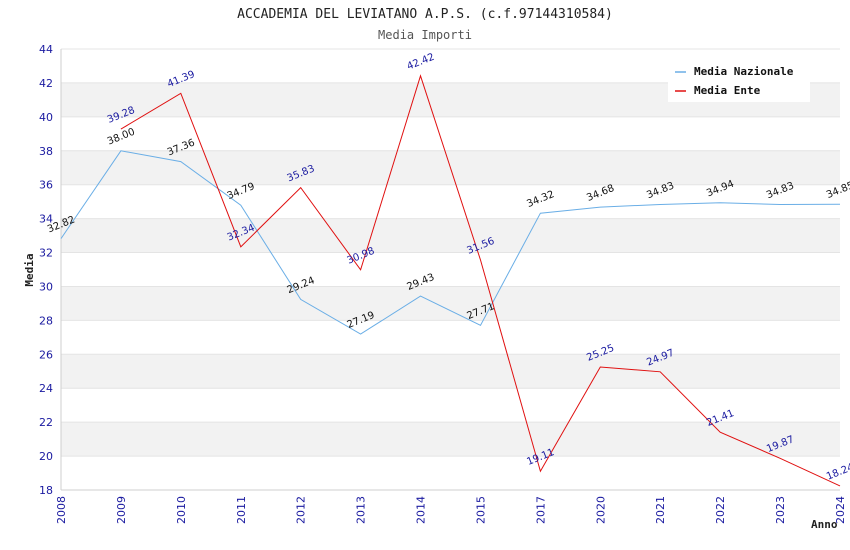  What do you see at coordinates (46, 151) in the screenshot?
I see `y-tick-label: 38` at bounding box center [46, 151].